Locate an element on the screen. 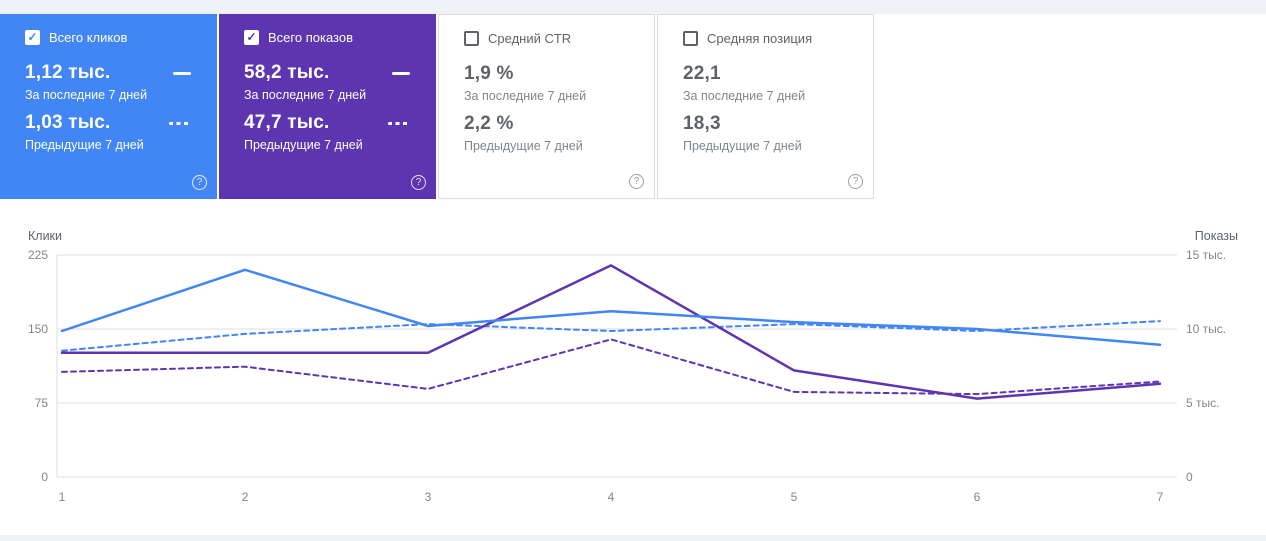  right-tick-label: 5 тыс. is located at coordinates (1202, 403).